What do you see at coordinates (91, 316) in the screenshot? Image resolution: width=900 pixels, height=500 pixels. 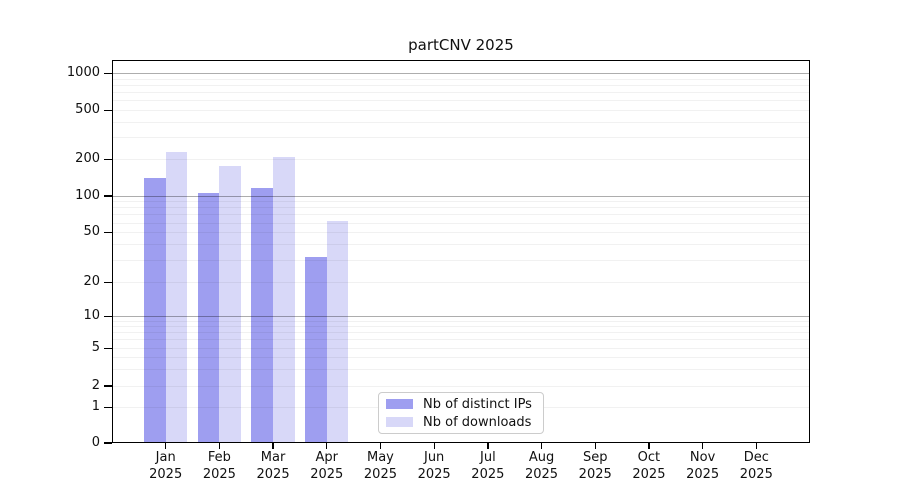 I see `y-axis-tick-label: 10` at bounding box center [91, 316].